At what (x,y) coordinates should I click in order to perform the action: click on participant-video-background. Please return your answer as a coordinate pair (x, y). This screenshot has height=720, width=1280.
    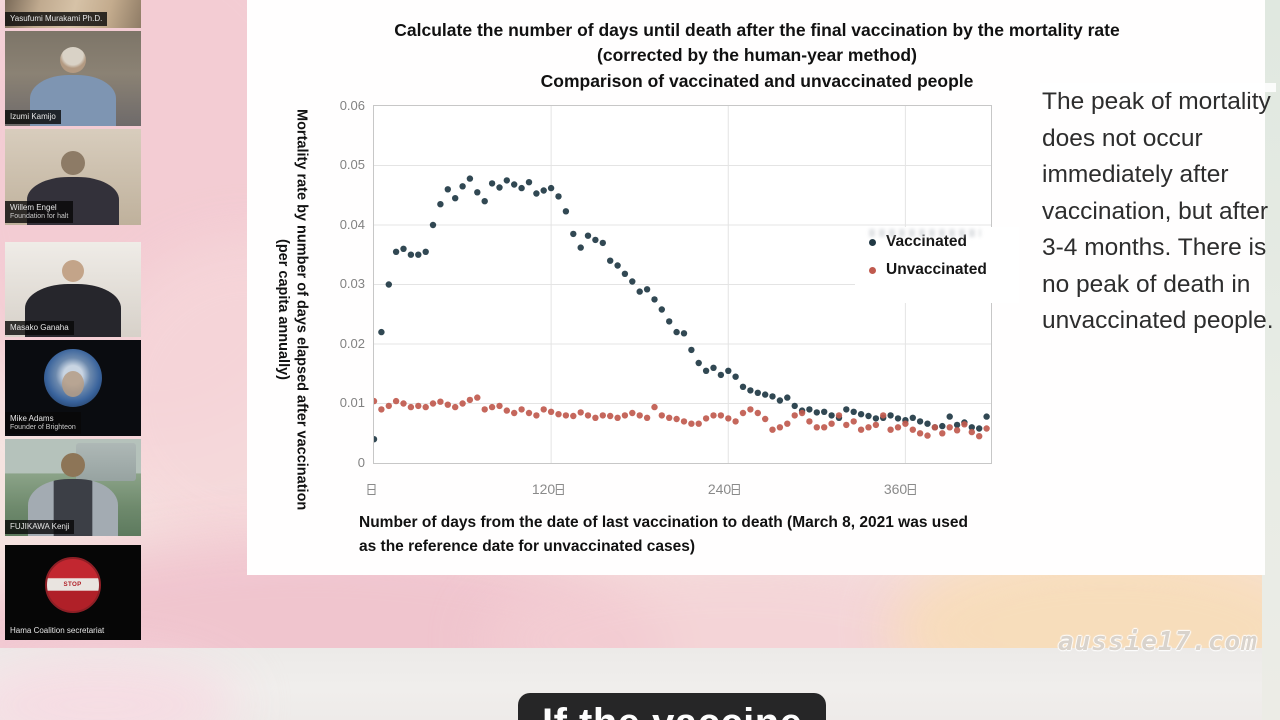
    Looking at the image, I should click on (105, 462).